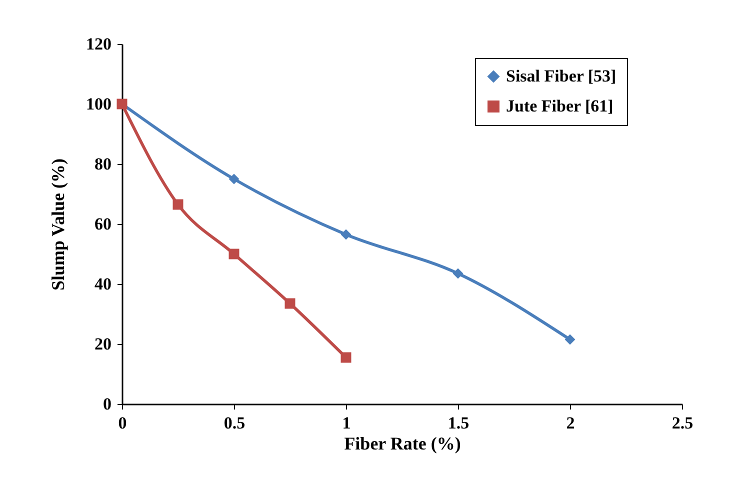 The image size is (743, 477). What do you see at coordinates (561, 76) in the screenshot?
I see `legend-label: Sisal Fiber [53]` at bounding box center [561, 76].